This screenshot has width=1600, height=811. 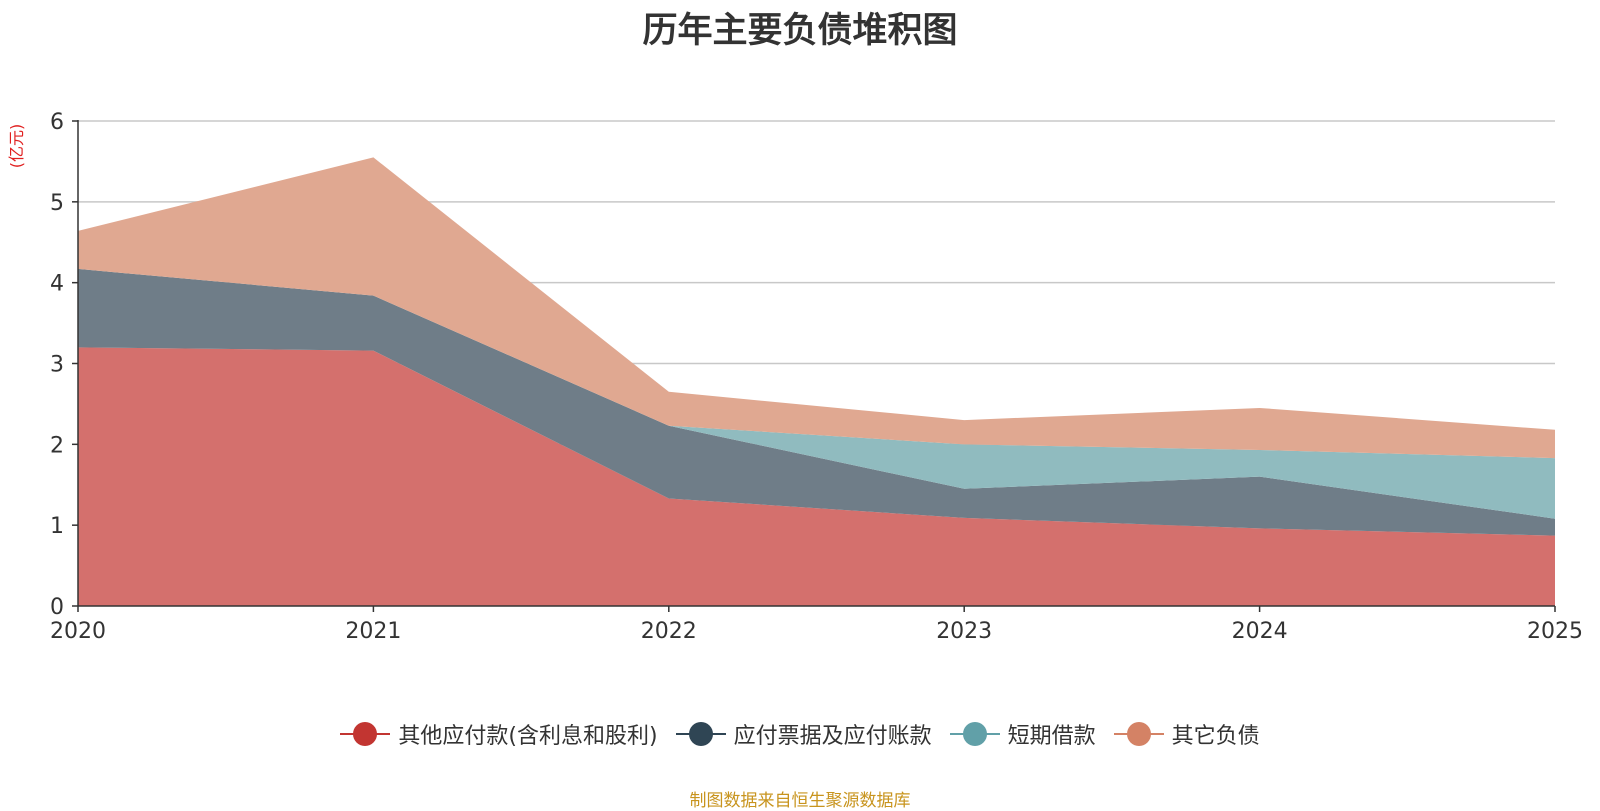 What do you see at coordinates (832, 736) in the screenshot?
I see `legend-label: 应付票据及应付账款` at bounding box center [832, 736].